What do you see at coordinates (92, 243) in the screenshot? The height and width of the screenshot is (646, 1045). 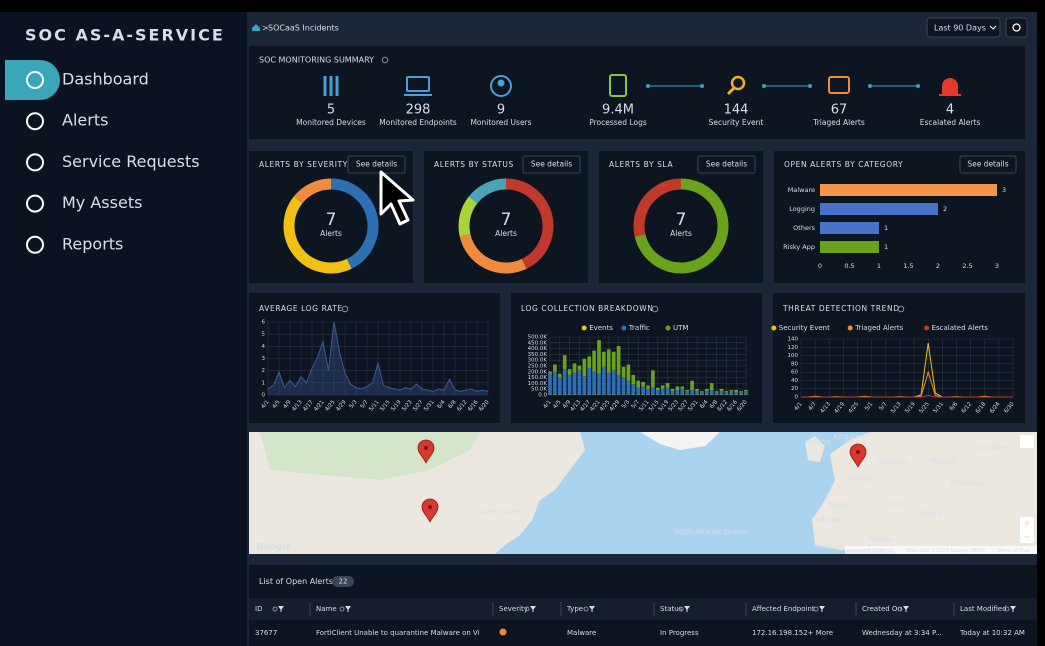 I see `nav-item: Reports` at bounding box center [92, 243].